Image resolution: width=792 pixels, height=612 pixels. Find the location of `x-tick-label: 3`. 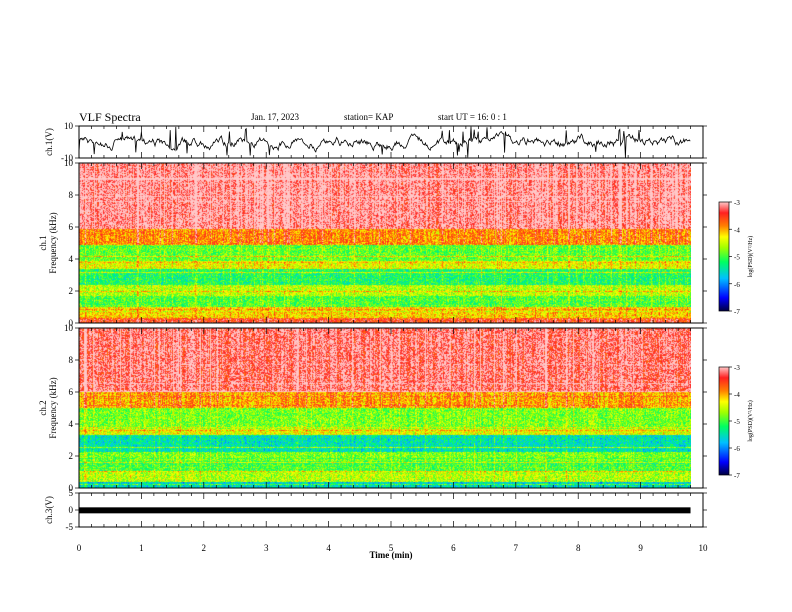

x-tick-label: 3 is located at coordinates (266, 548).